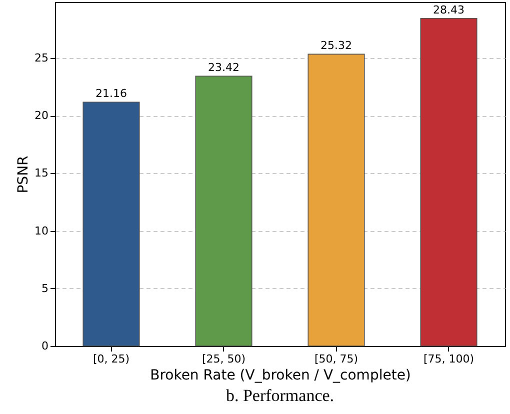 Image resolution: width=510 pixels, height=414 pixels. Describe the element at coordinates (41, 115) in the screenshot. I see `y-tick-label: 20` at that location.